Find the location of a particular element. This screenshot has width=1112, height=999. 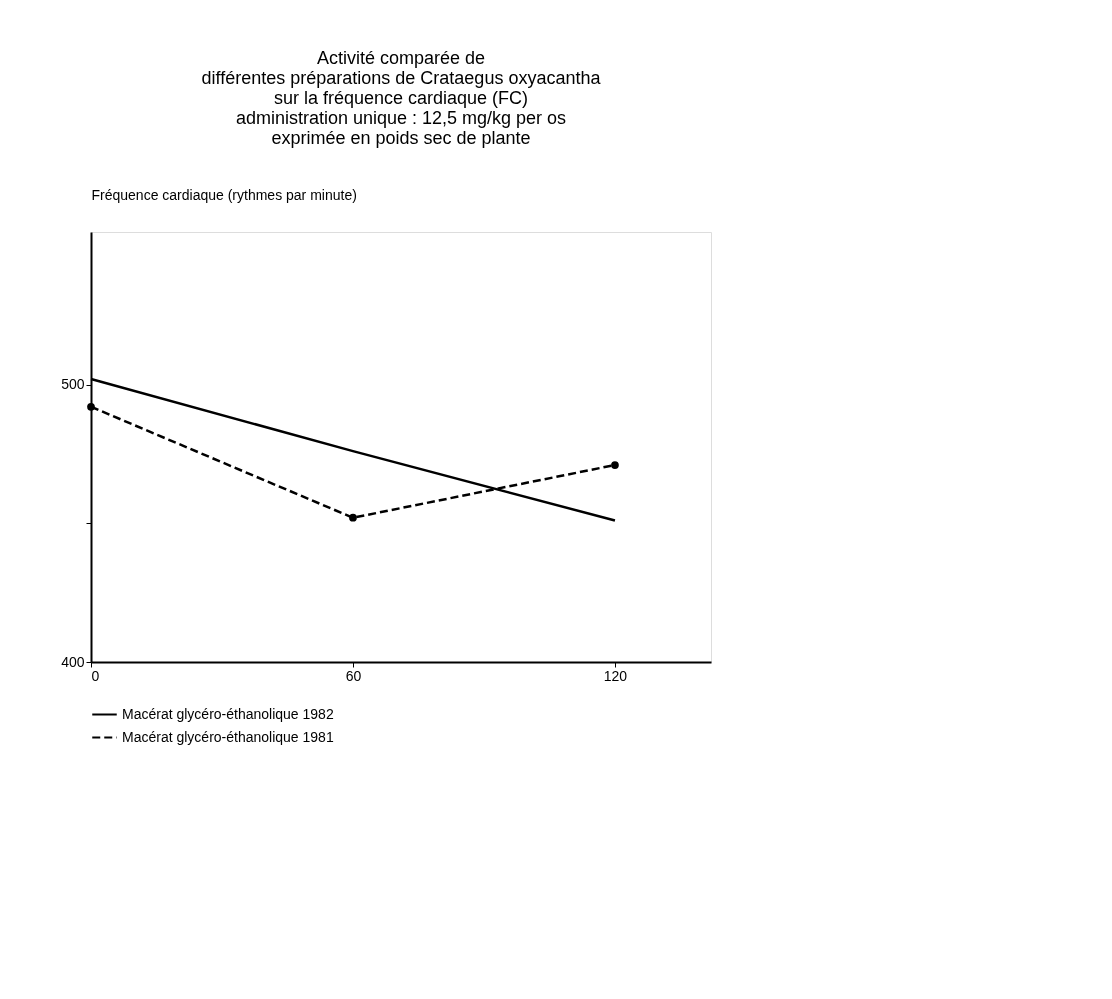

text: exprimée en poids sec de plante is located at coordinates (401, 138).